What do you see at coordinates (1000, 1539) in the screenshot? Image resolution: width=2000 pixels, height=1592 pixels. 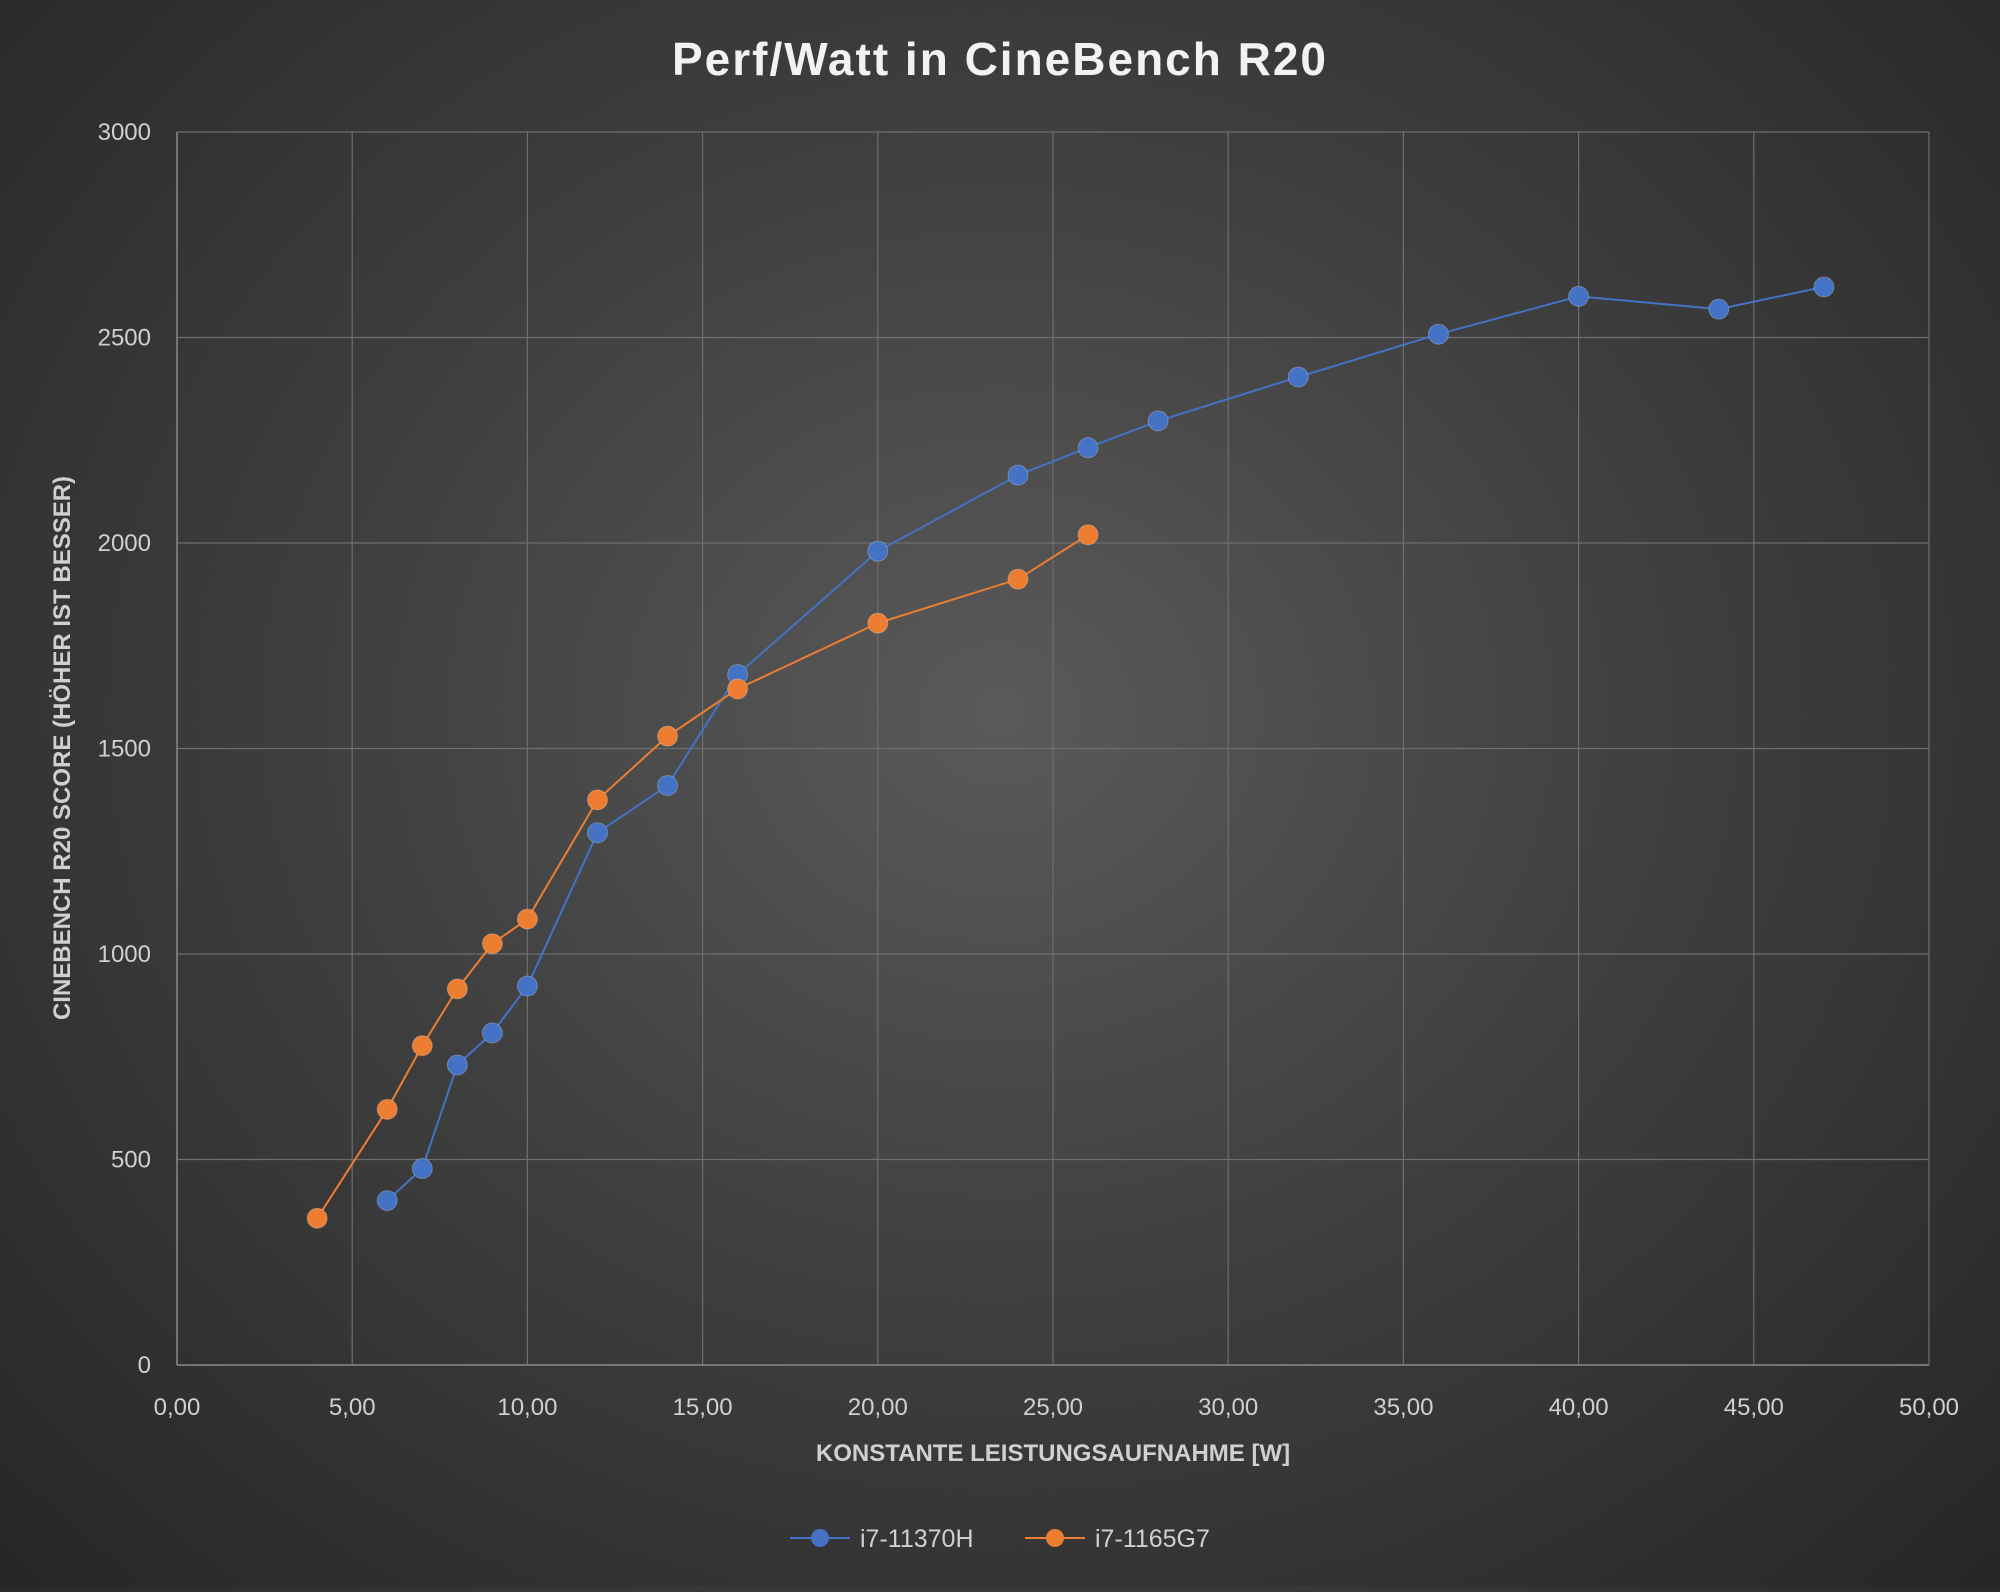 I see `legend: i7-11370H i7-1165G7` at bounding box center [1000, 1539].